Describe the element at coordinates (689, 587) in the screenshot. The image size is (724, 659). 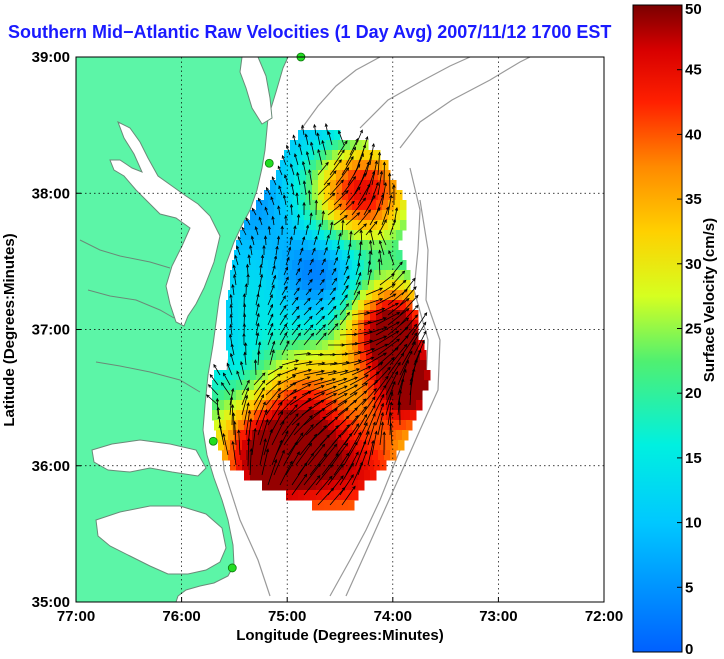
I see `colorbar-tick-label: 5` at that location.